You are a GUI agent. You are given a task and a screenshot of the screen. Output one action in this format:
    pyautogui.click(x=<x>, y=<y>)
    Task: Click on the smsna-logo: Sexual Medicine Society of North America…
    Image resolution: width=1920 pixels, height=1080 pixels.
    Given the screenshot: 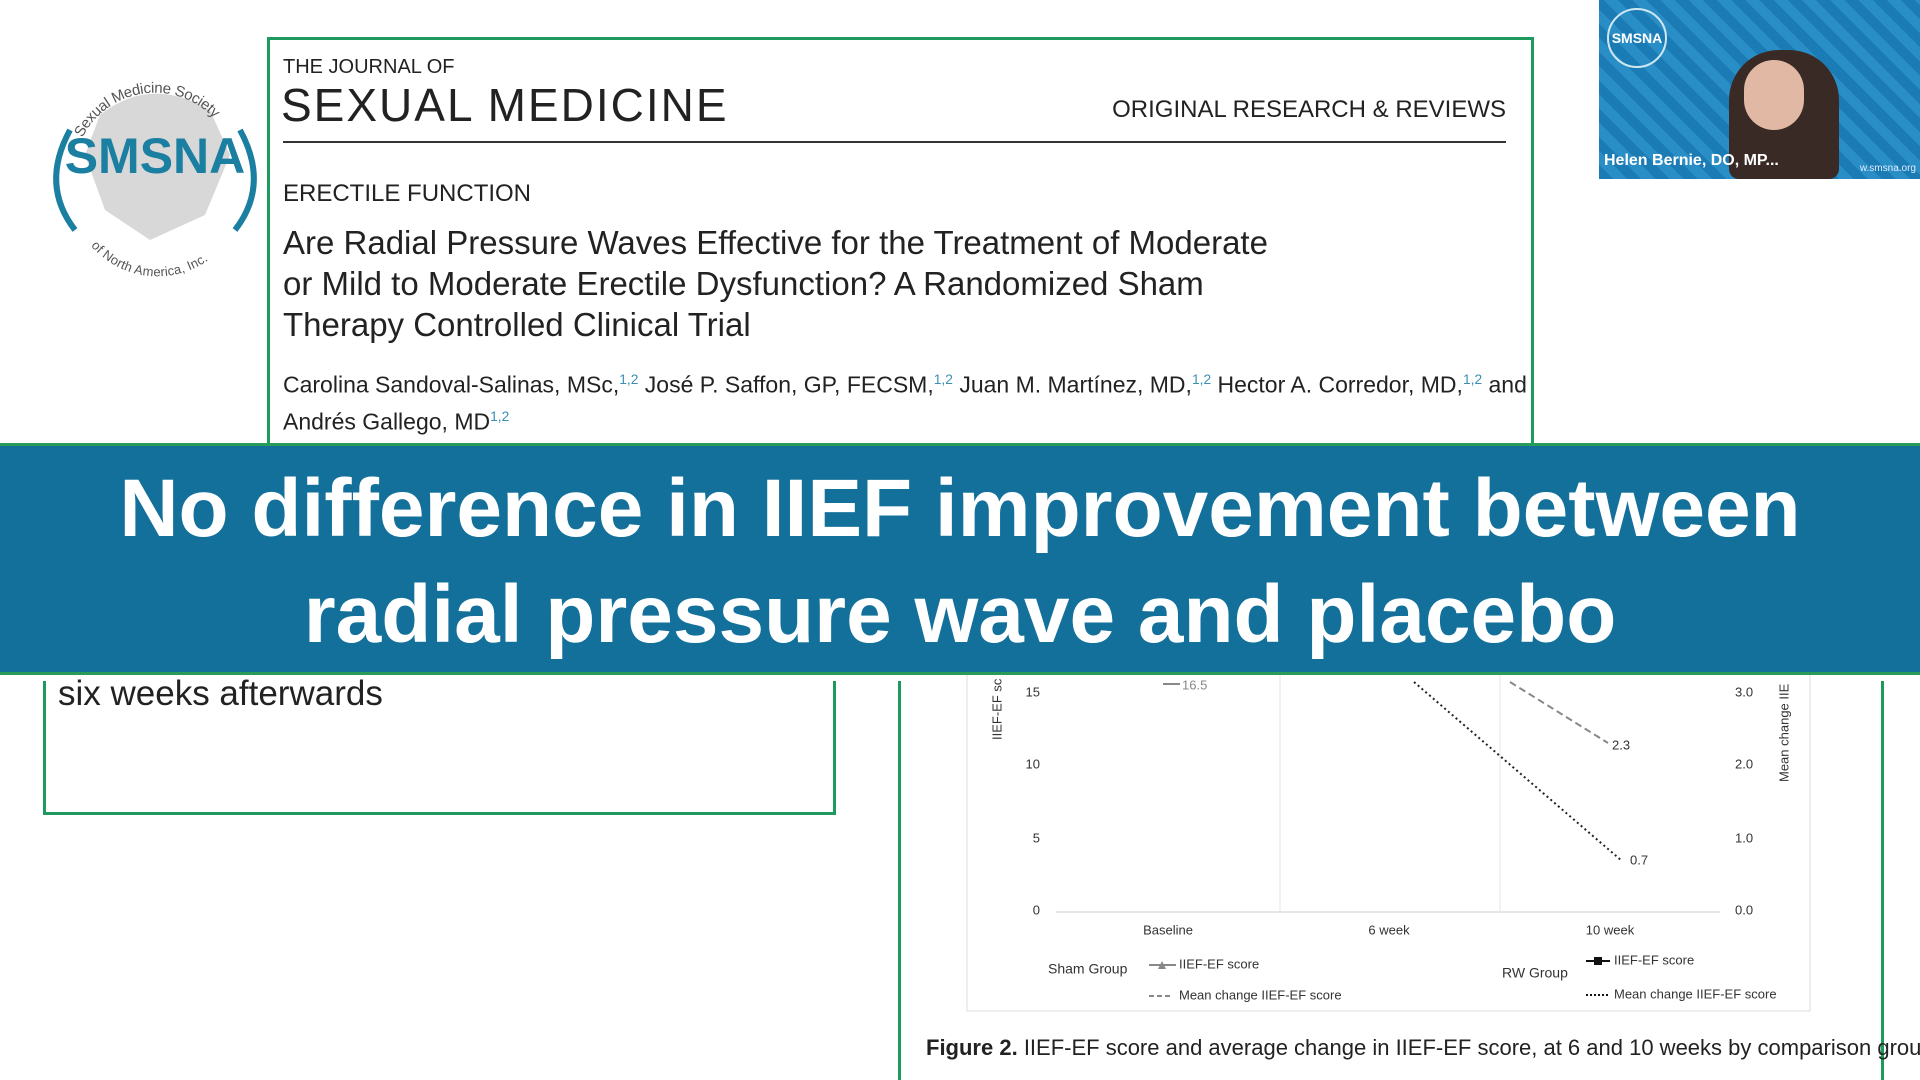 What is the action you would take?
    pyautogui.click(x=155, y=180)
    